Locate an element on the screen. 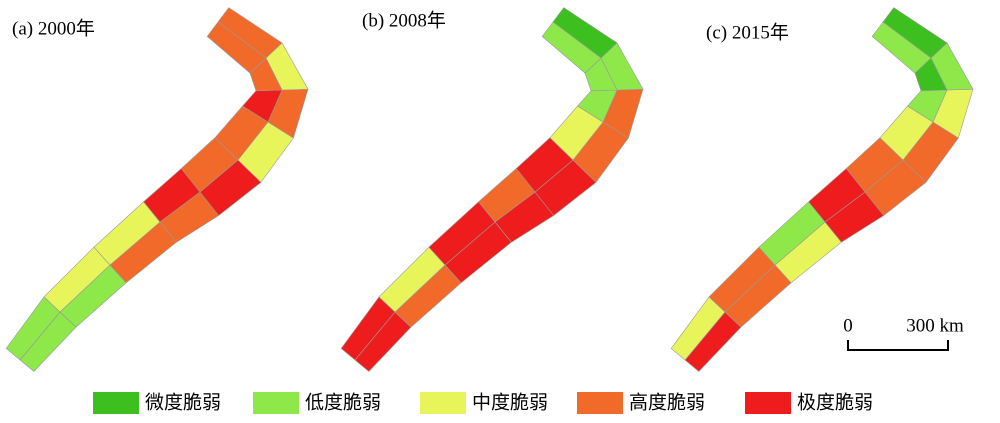 Image resolution: width=1000 pixels, height=423 pixels. legend-label: 极度脆弱 is located at coordinates (835, 402).